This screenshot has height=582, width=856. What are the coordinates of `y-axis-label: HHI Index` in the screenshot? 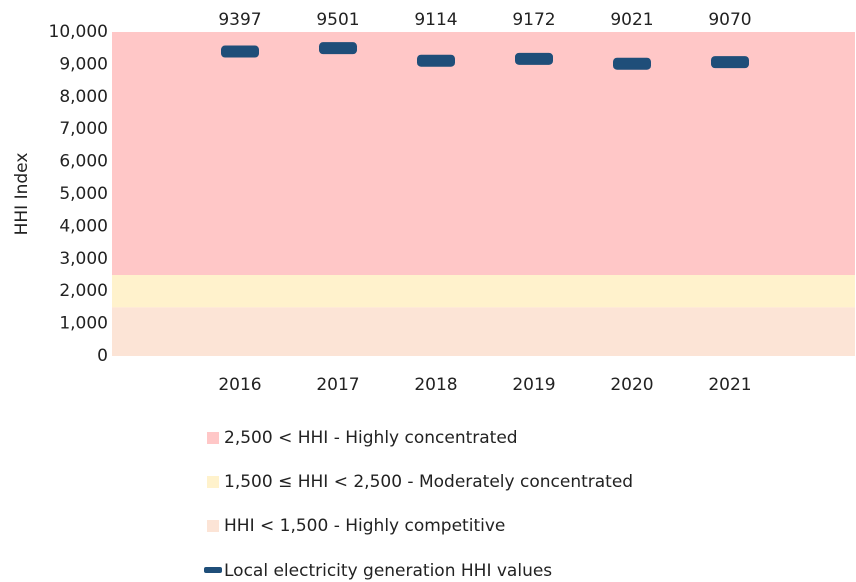 It's located at (22, 194).